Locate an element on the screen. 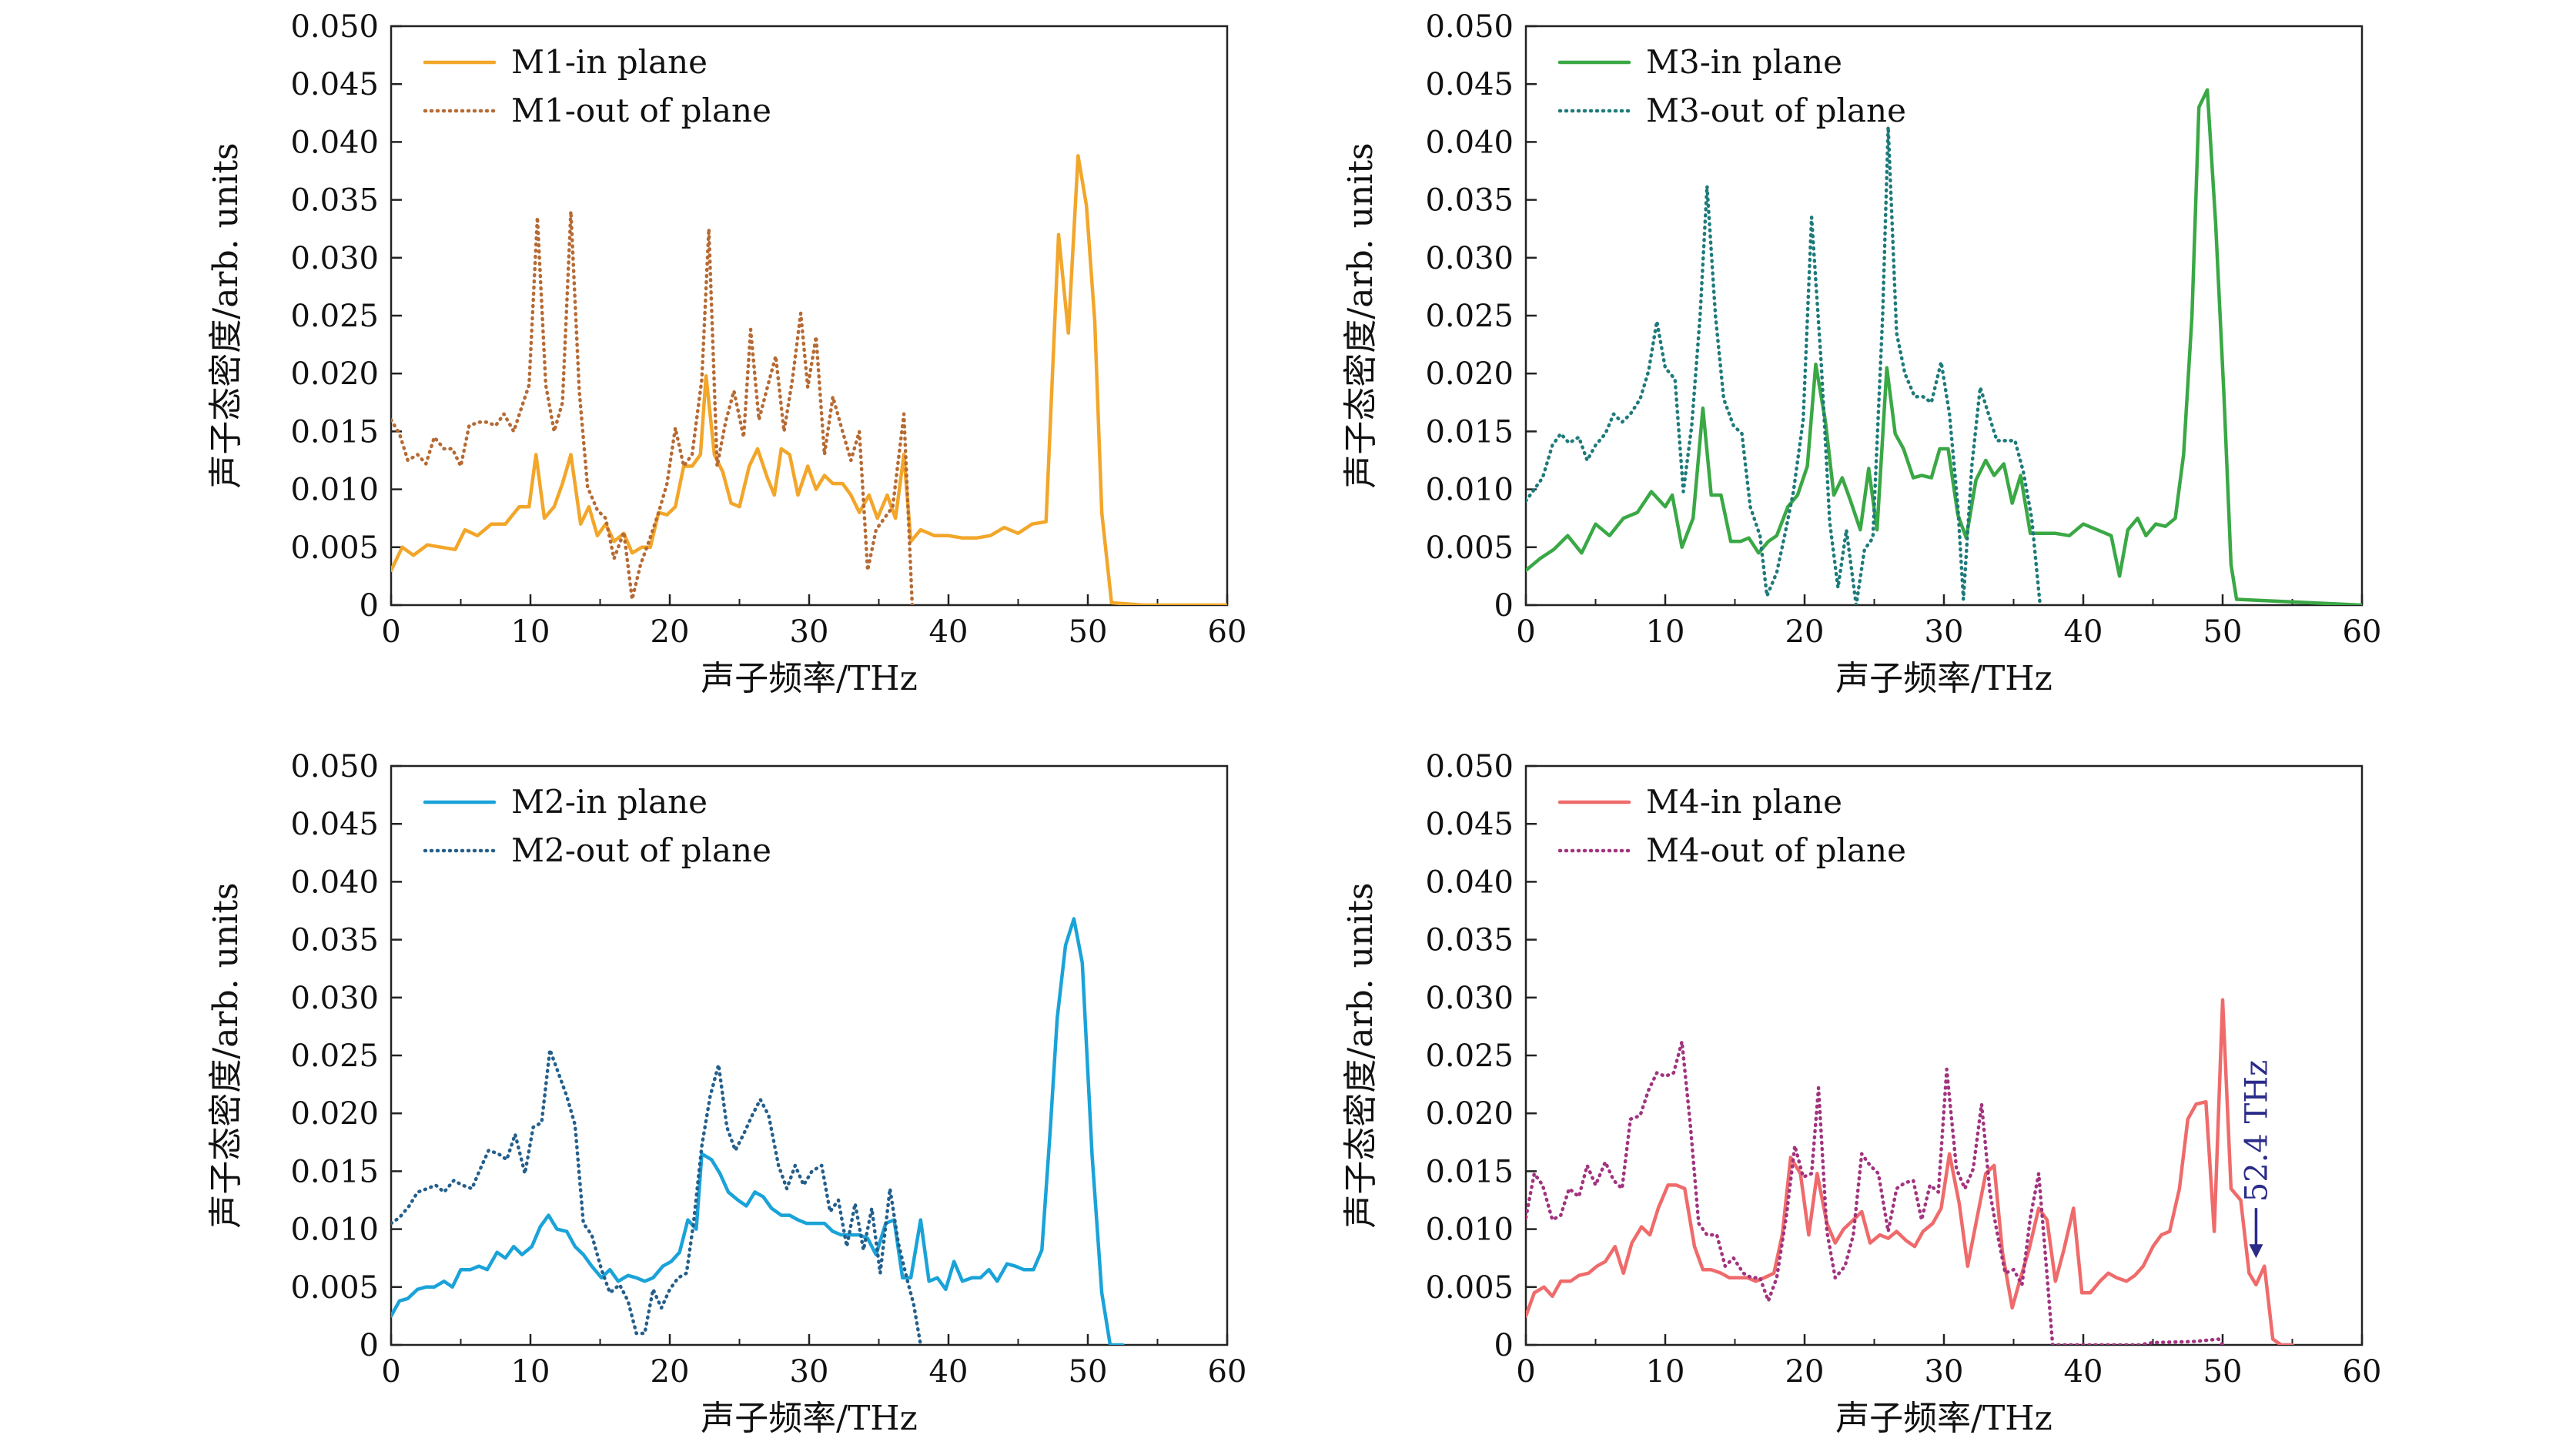 This screenshot has width=2576, height=1455. series-line-m3-in-plane is located at coordinates (1944, 347).